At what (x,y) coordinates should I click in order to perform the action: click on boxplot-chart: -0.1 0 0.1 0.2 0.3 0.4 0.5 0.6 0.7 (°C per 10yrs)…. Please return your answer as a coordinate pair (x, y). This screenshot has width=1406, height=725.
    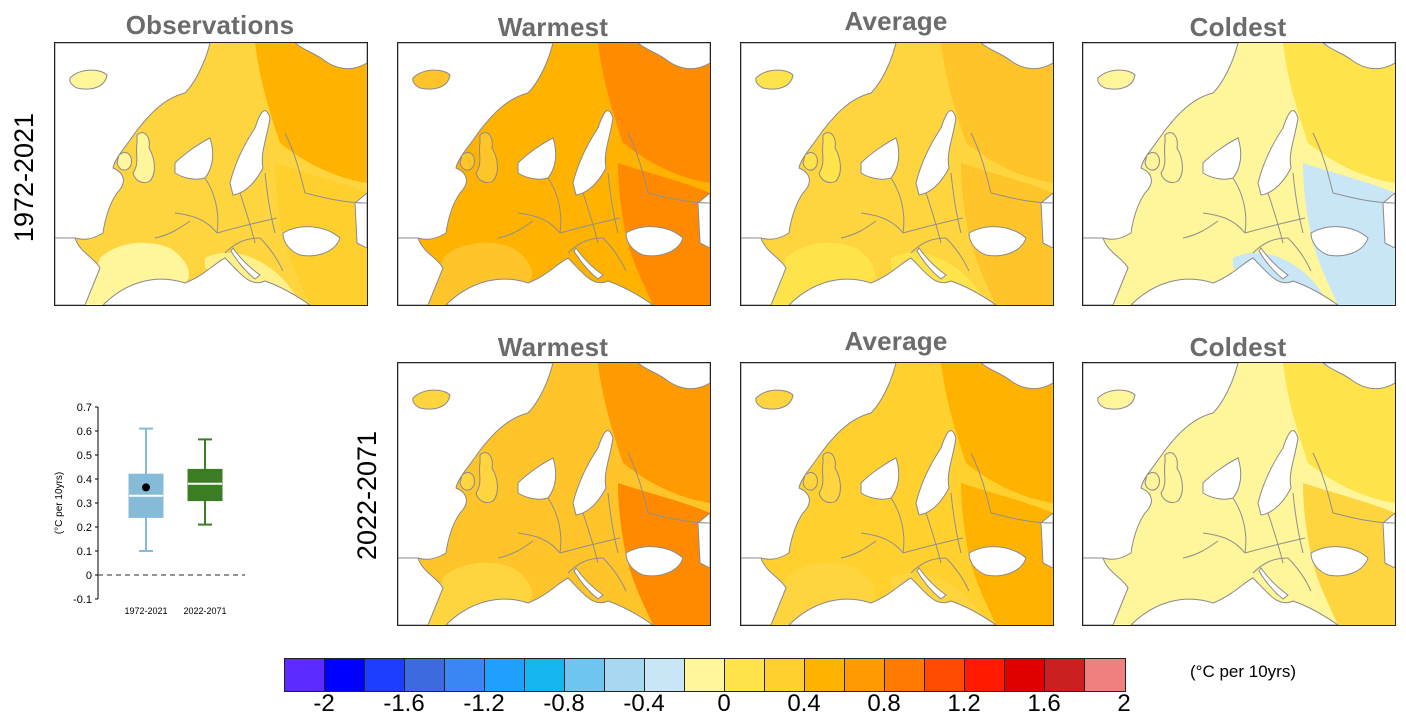
    Looking at the image, I should click on (149, 509).